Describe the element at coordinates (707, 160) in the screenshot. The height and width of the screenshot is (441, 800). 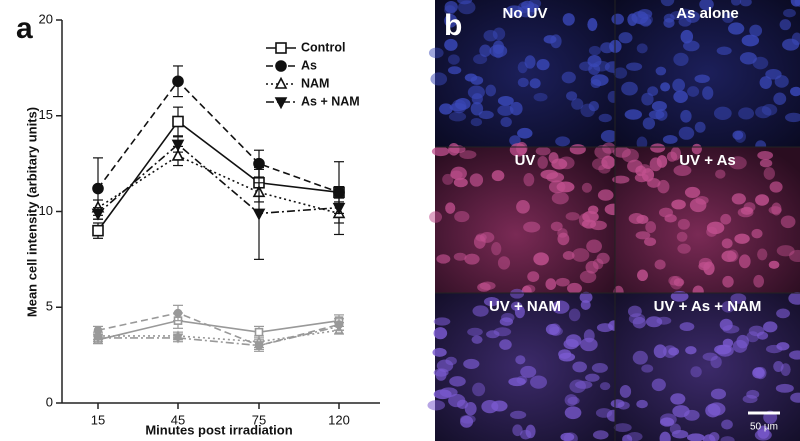
I see `tile-label: UV + As` at that location.